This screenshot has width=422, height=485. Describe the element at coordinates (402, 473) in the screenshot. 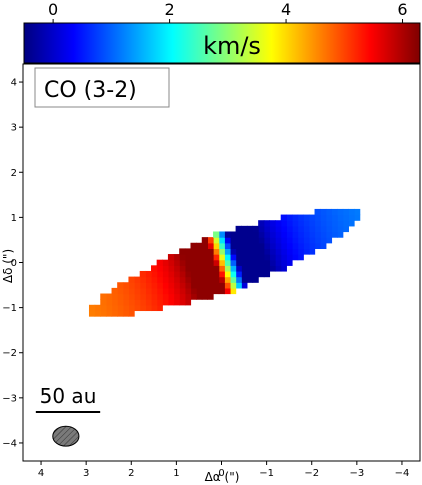

I see `x-tick-label: −4` at that location.